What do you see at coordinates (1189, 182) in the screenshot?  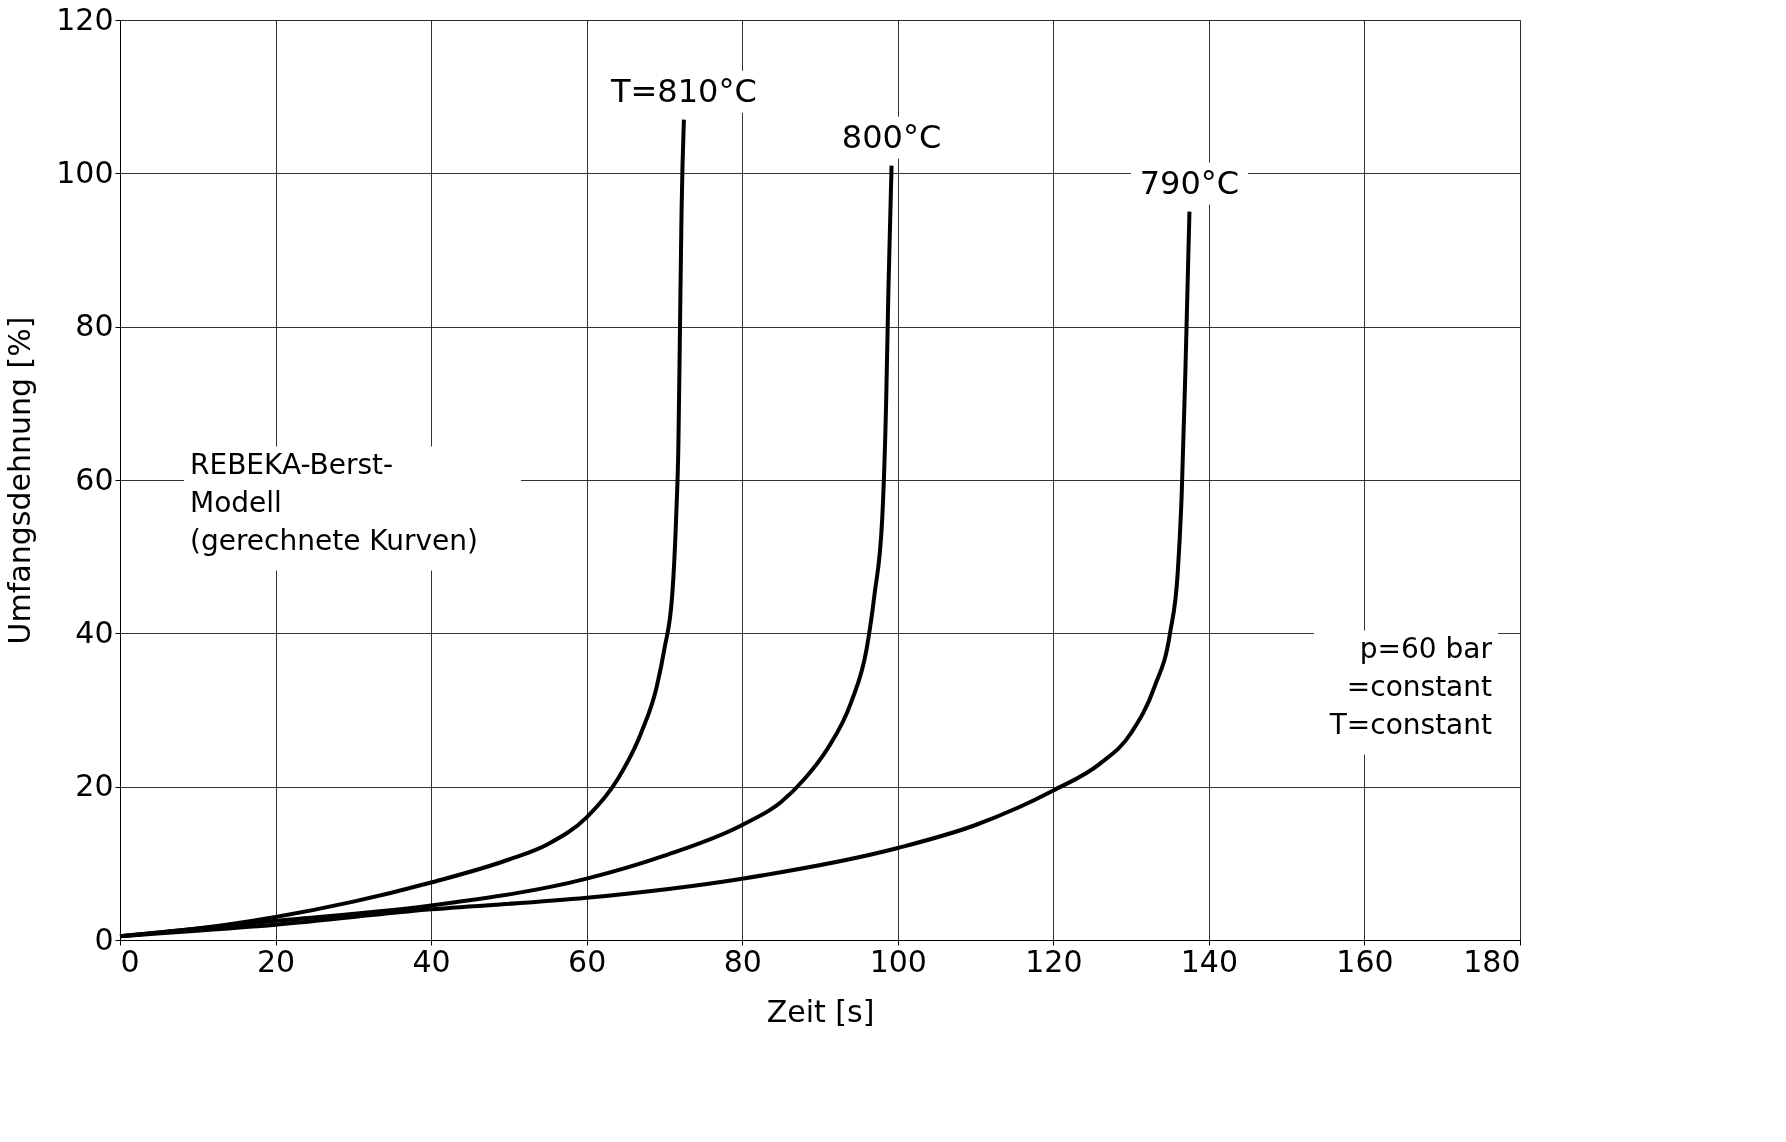 I see `series-label: 790°C` at bounding box center [1189, 182].